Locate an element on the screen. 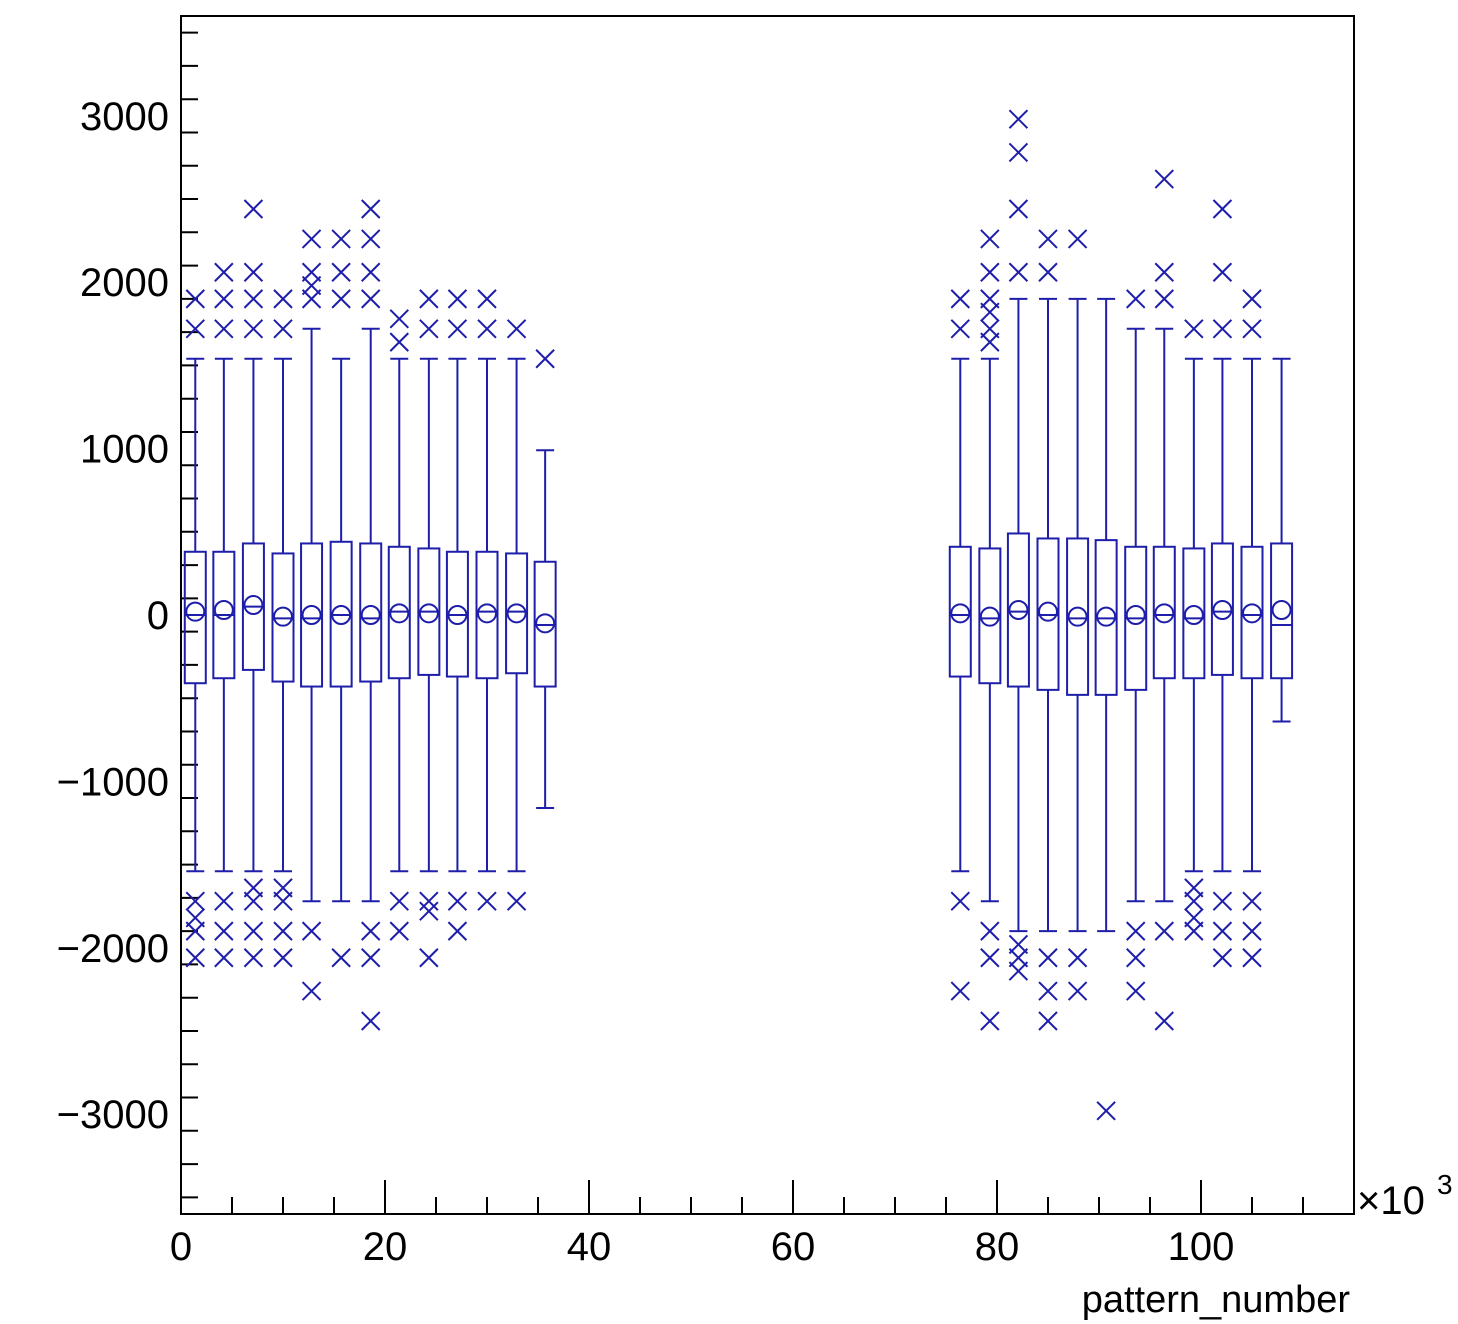 The width and height of the screenshot is (1458, 1324). y-axis: −3000 −2000 −1000 0 1000 2000 3000 is located at coordinates (127, 615).